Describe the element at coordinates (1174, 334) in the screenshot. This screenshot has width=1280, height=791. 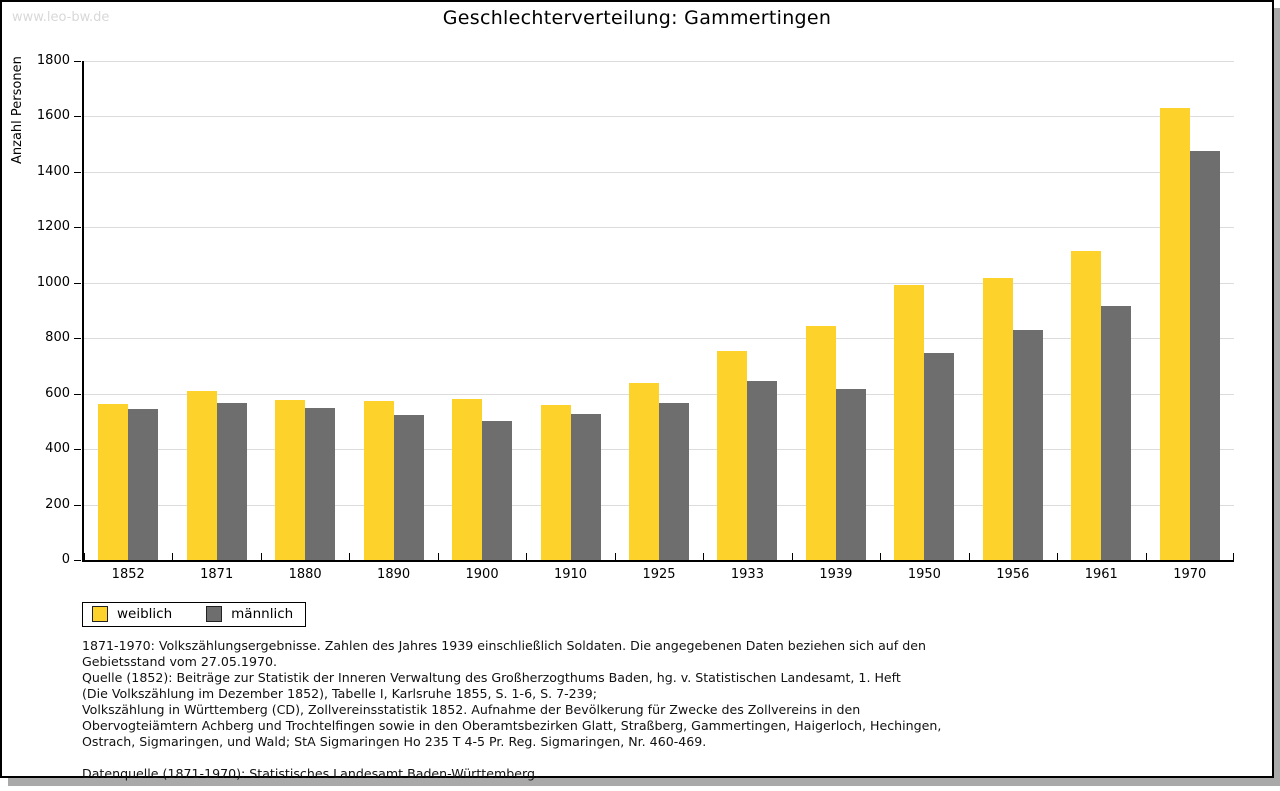
I see `bar-weiblich-1970` at that location.